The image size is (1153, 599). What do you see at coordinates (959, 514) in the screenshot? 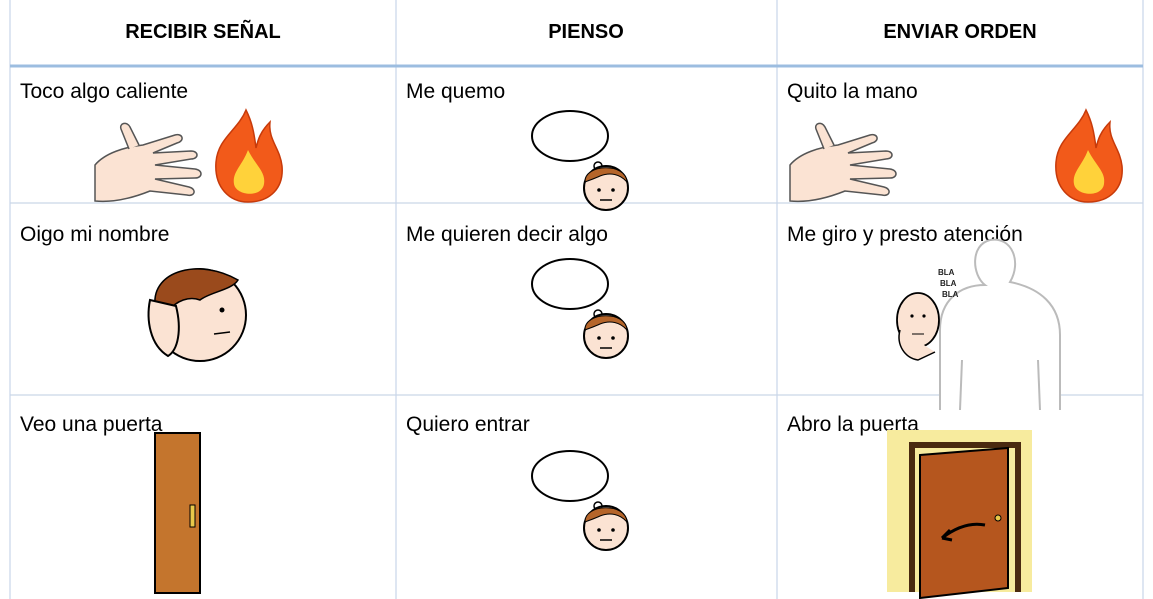
I see `open-door-icon` at bounding box center [959, 514].